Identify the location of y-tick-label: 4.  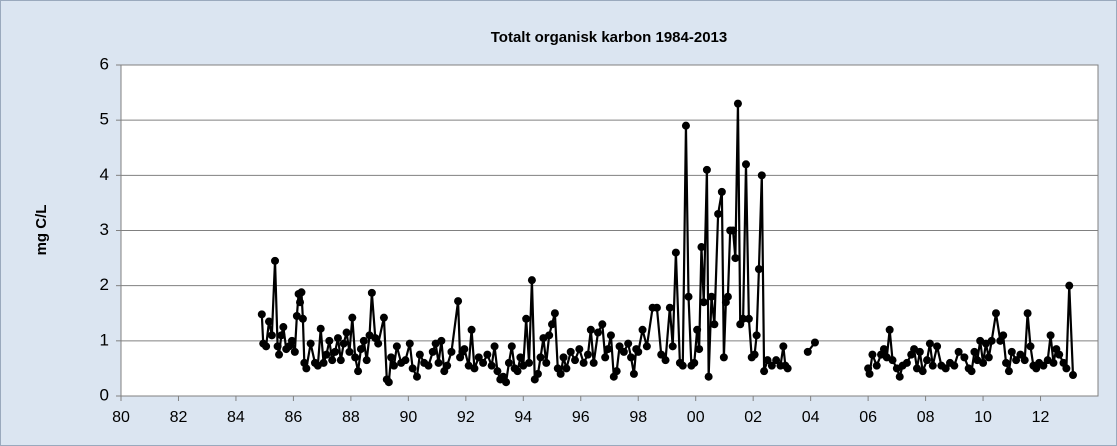
(104, 174).